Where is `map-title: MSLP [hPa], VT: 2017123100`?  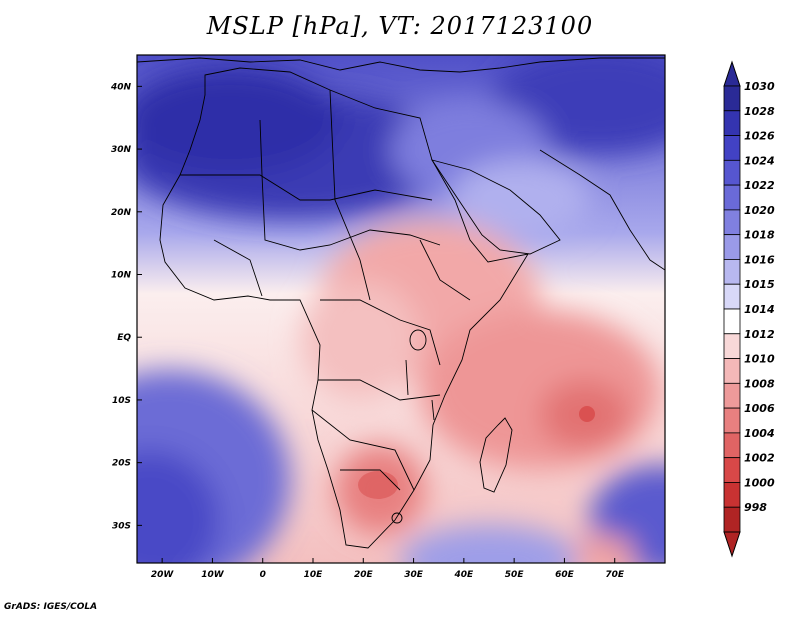
map-title: MSLP [hPa], VT: 2017123100 is located at coordinates (400, 26).